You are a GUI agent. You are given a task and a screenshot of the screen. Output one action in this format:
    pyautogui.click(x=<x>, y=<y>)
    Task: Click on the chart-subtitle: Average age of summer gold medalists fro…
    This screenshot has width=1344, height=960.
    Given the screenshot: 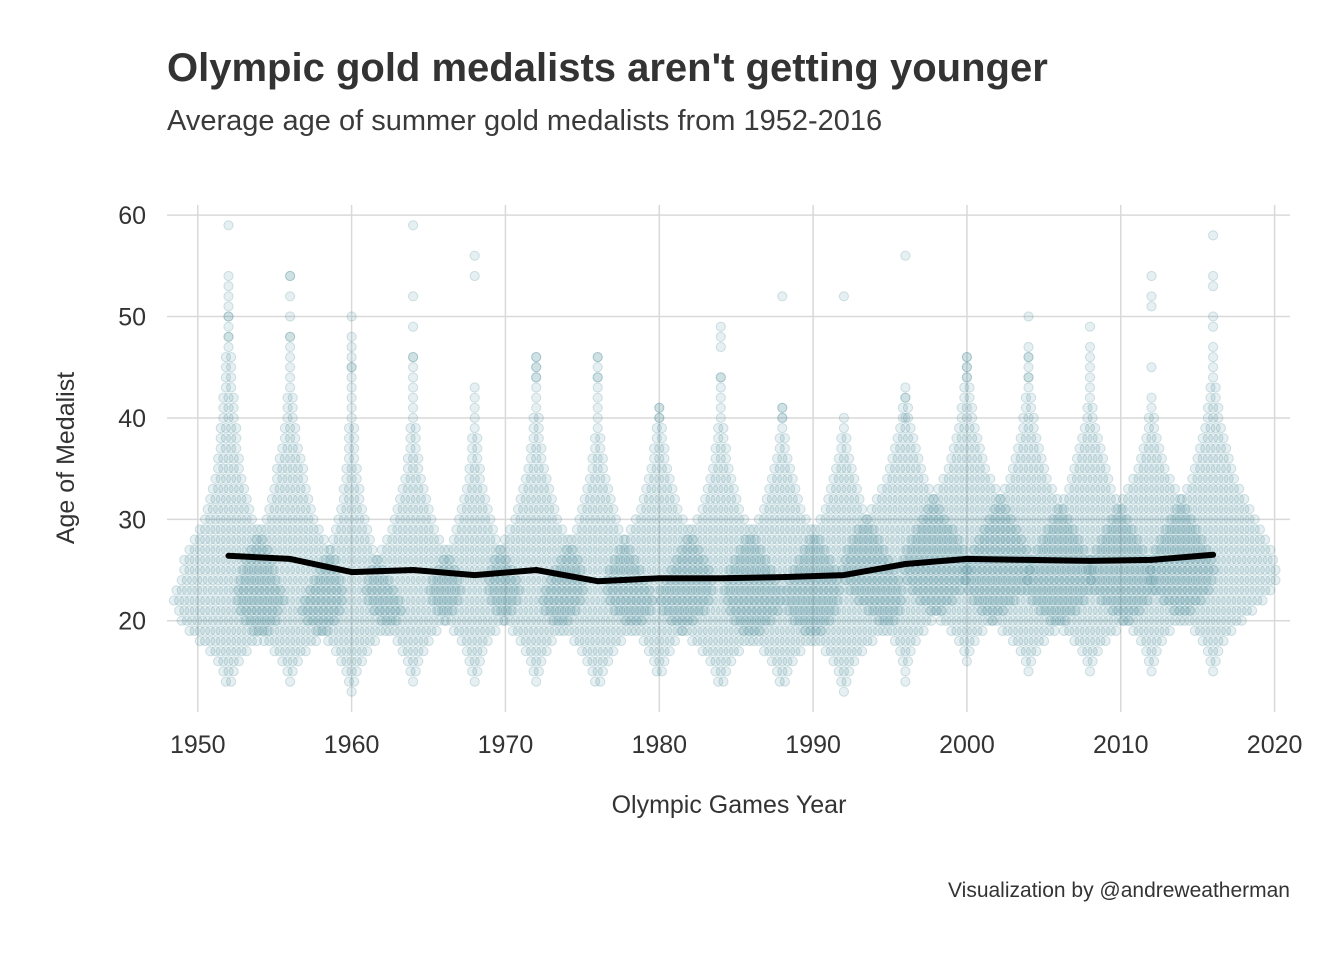 What is the action you would take?
    pyautogui.click(x=525, y=121)
    